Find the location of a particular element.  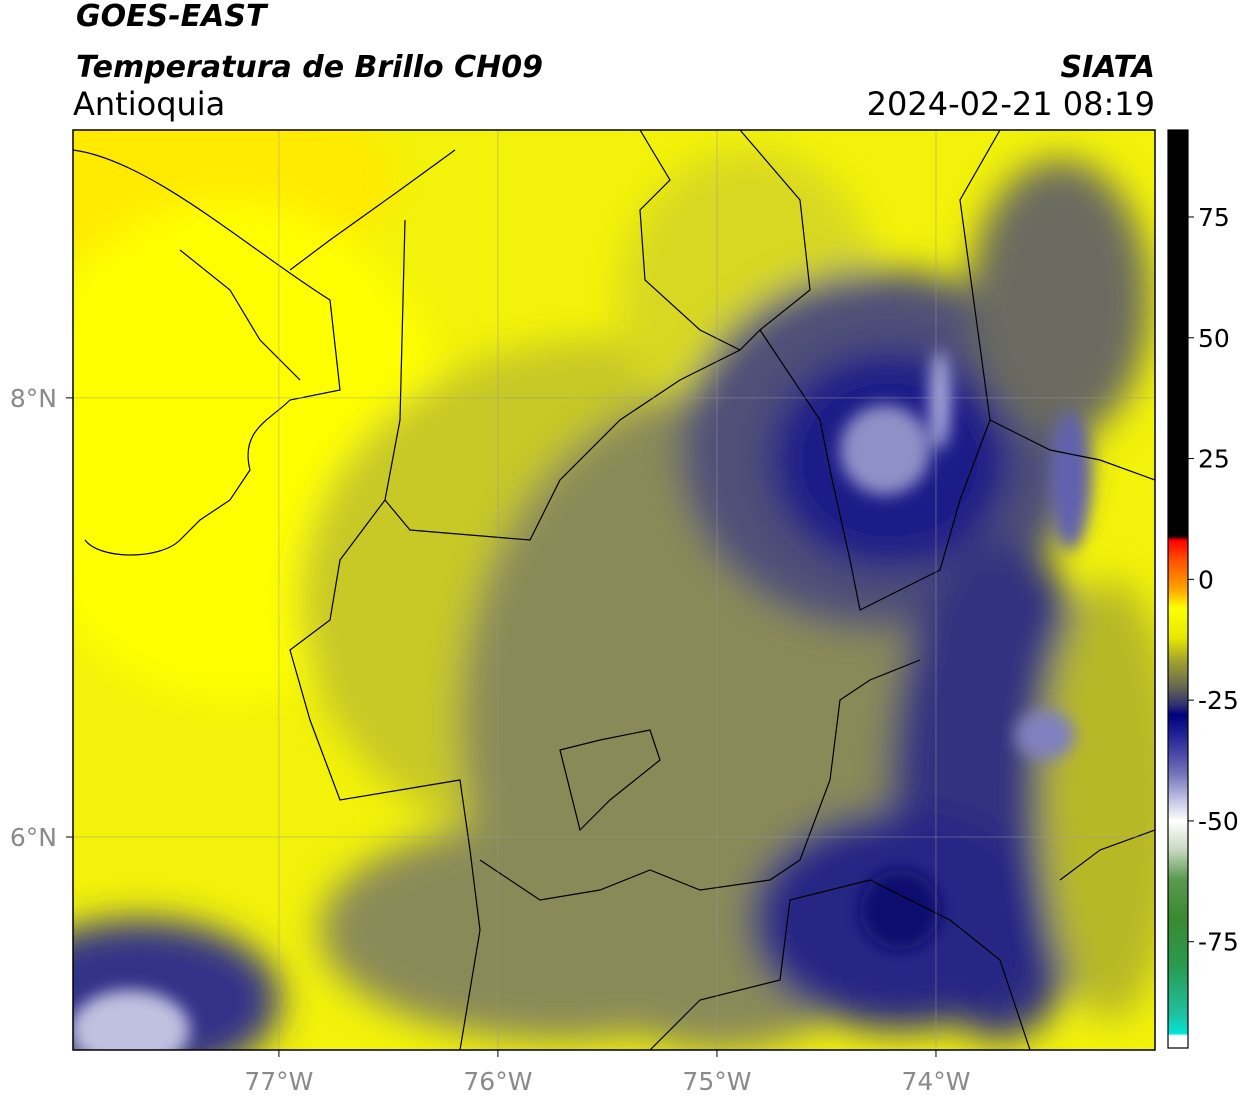

colorbar-tick-label: -25 is located at coordinates (1218, 700).